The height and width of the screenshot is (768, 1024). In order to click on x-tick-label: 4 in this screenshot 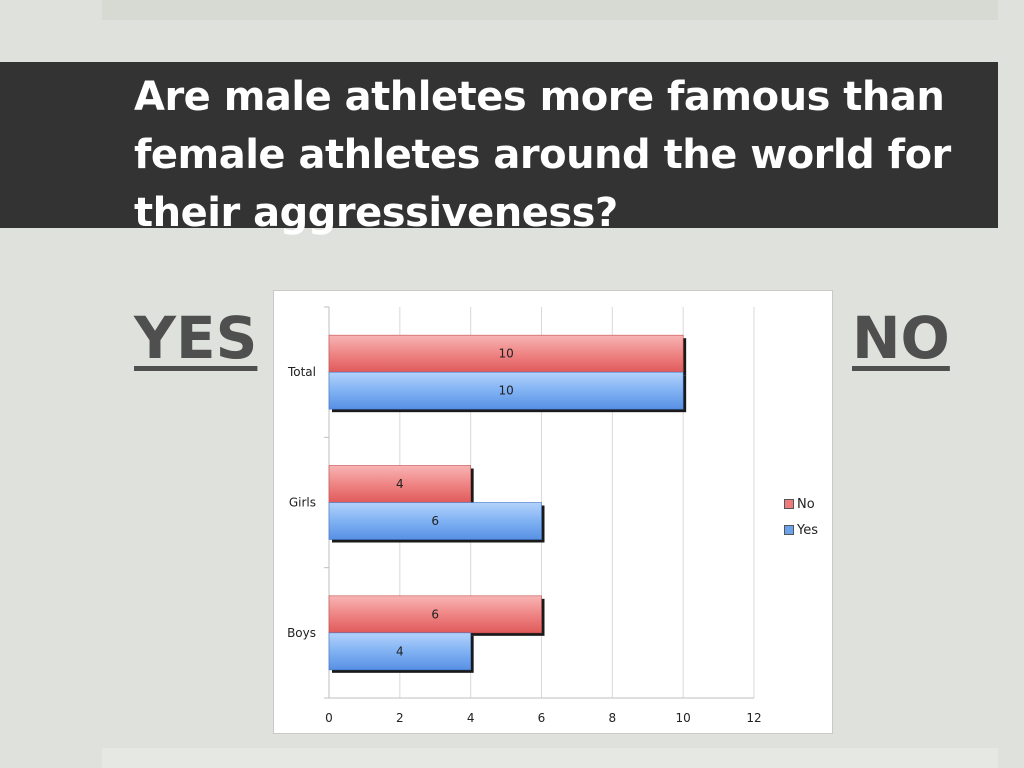, I will do `click(471, 718)`.